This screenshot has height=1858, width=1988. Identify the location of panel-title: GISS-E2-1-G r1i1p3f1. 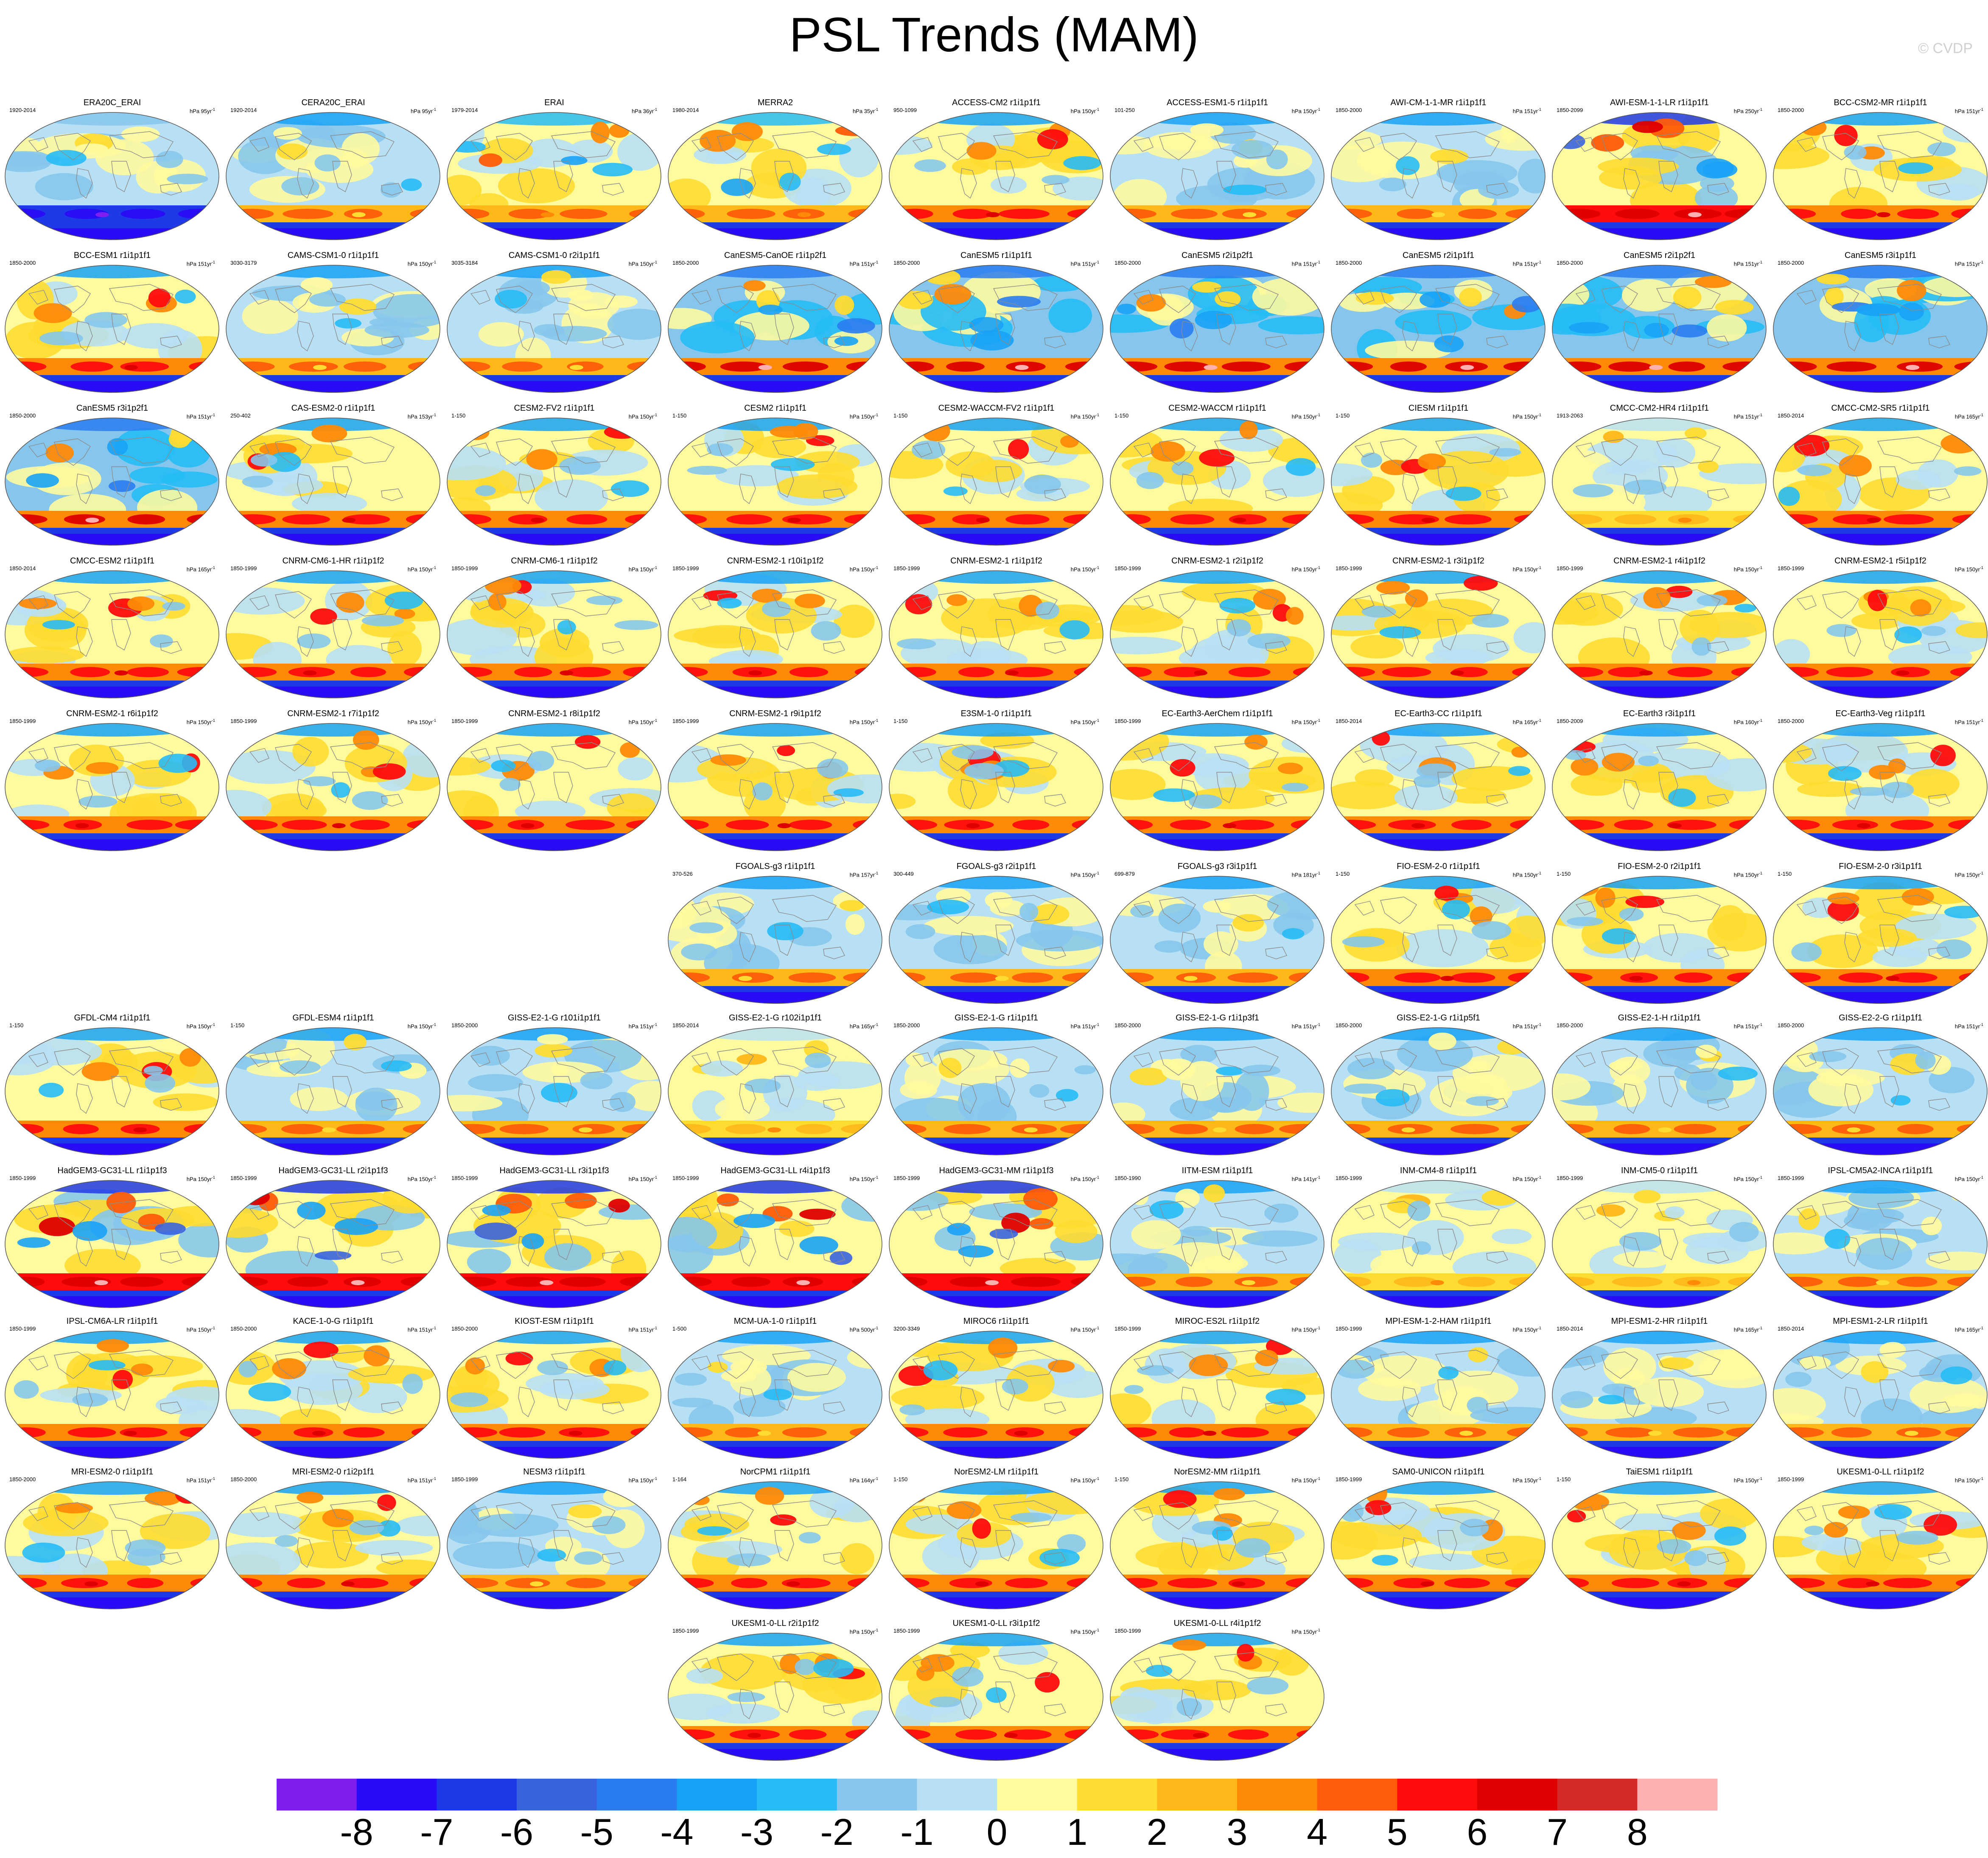
(1217, 1018).